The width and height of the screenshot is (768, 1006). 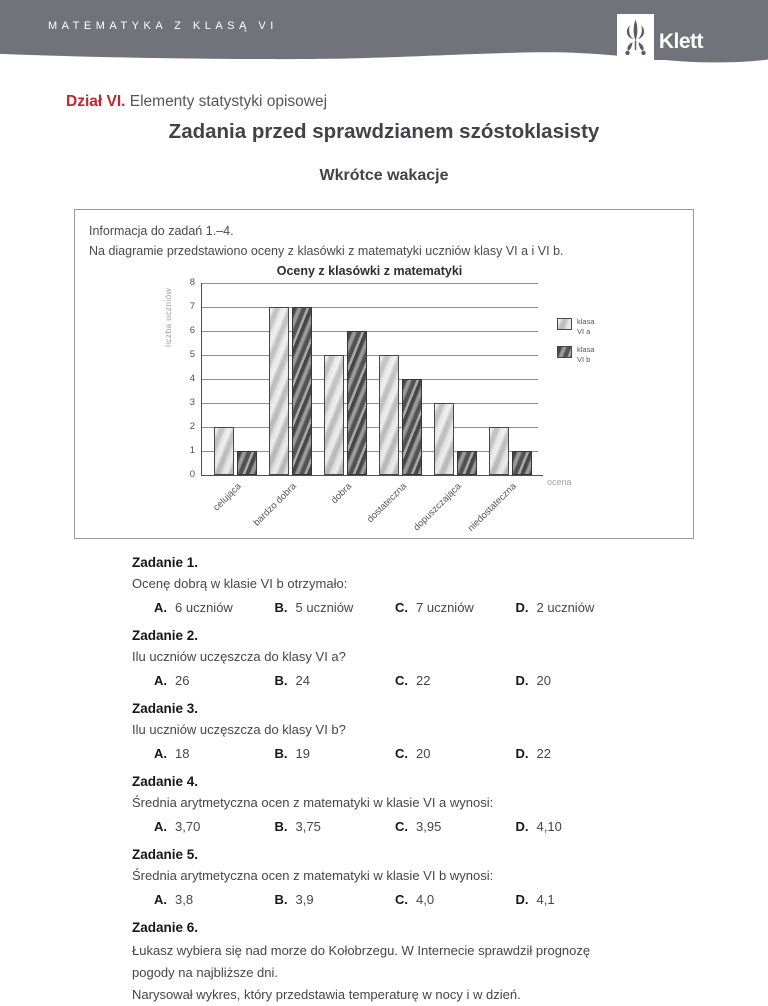 What do you see at coordinates (576, 827) in the screenshot?
I see `option-d: D. 4,10` at bounding box center [576, 827].